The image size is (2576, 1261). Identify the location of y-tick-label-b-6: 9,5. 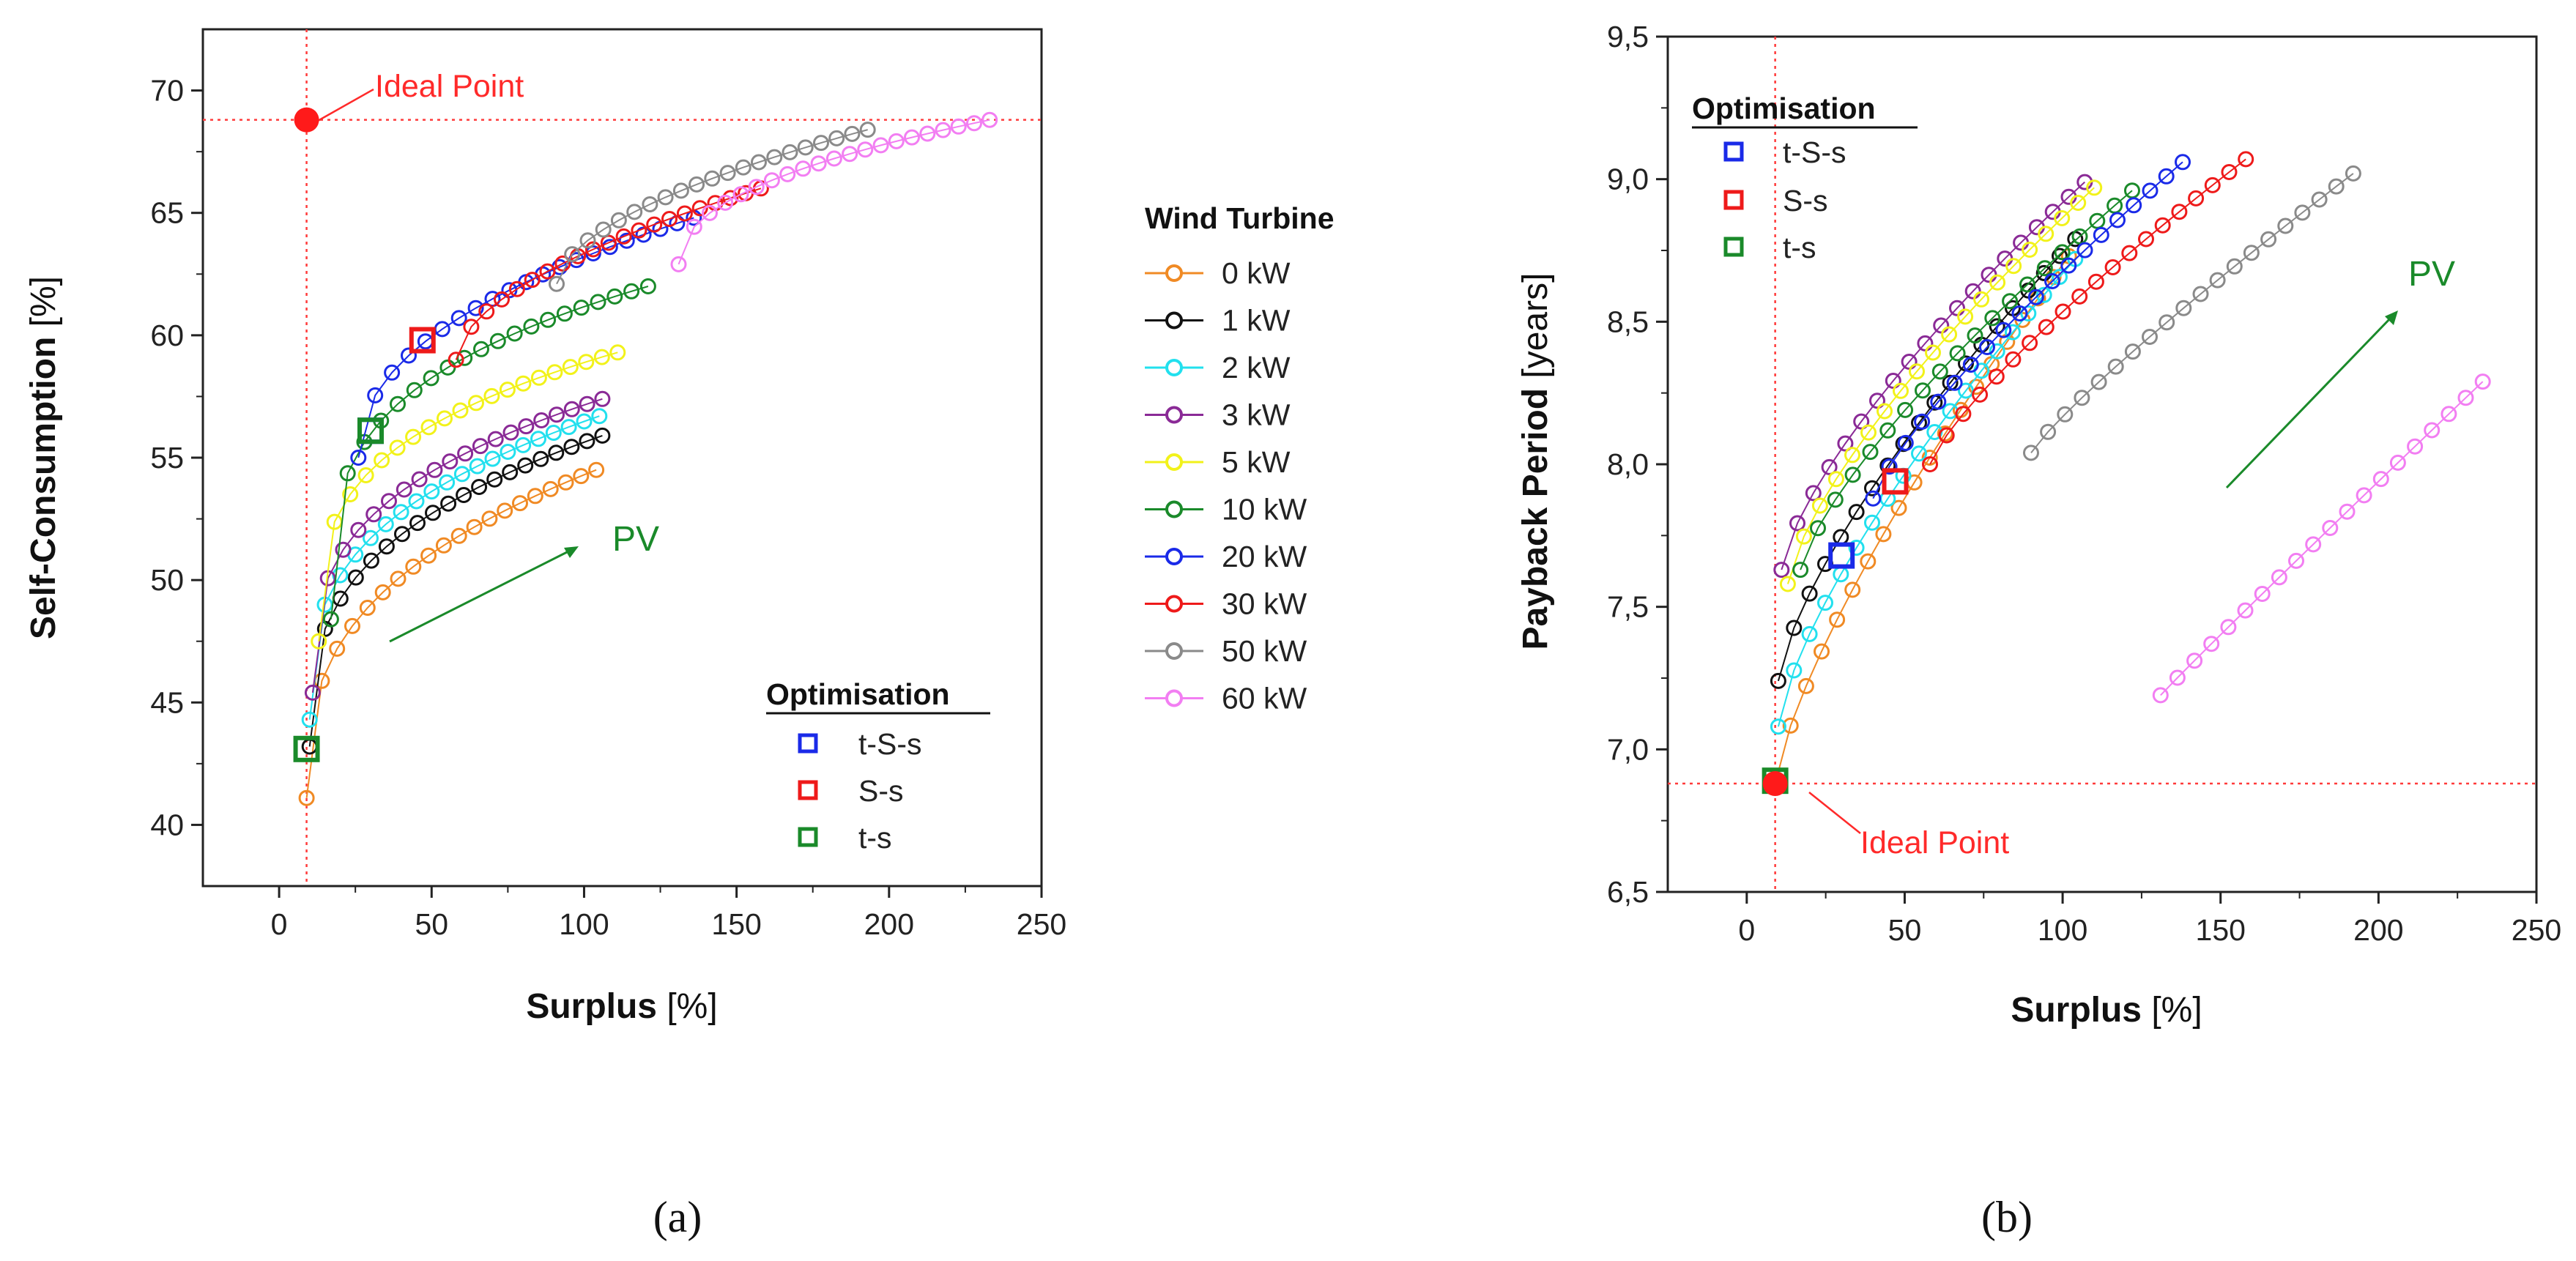
(1628, 36).